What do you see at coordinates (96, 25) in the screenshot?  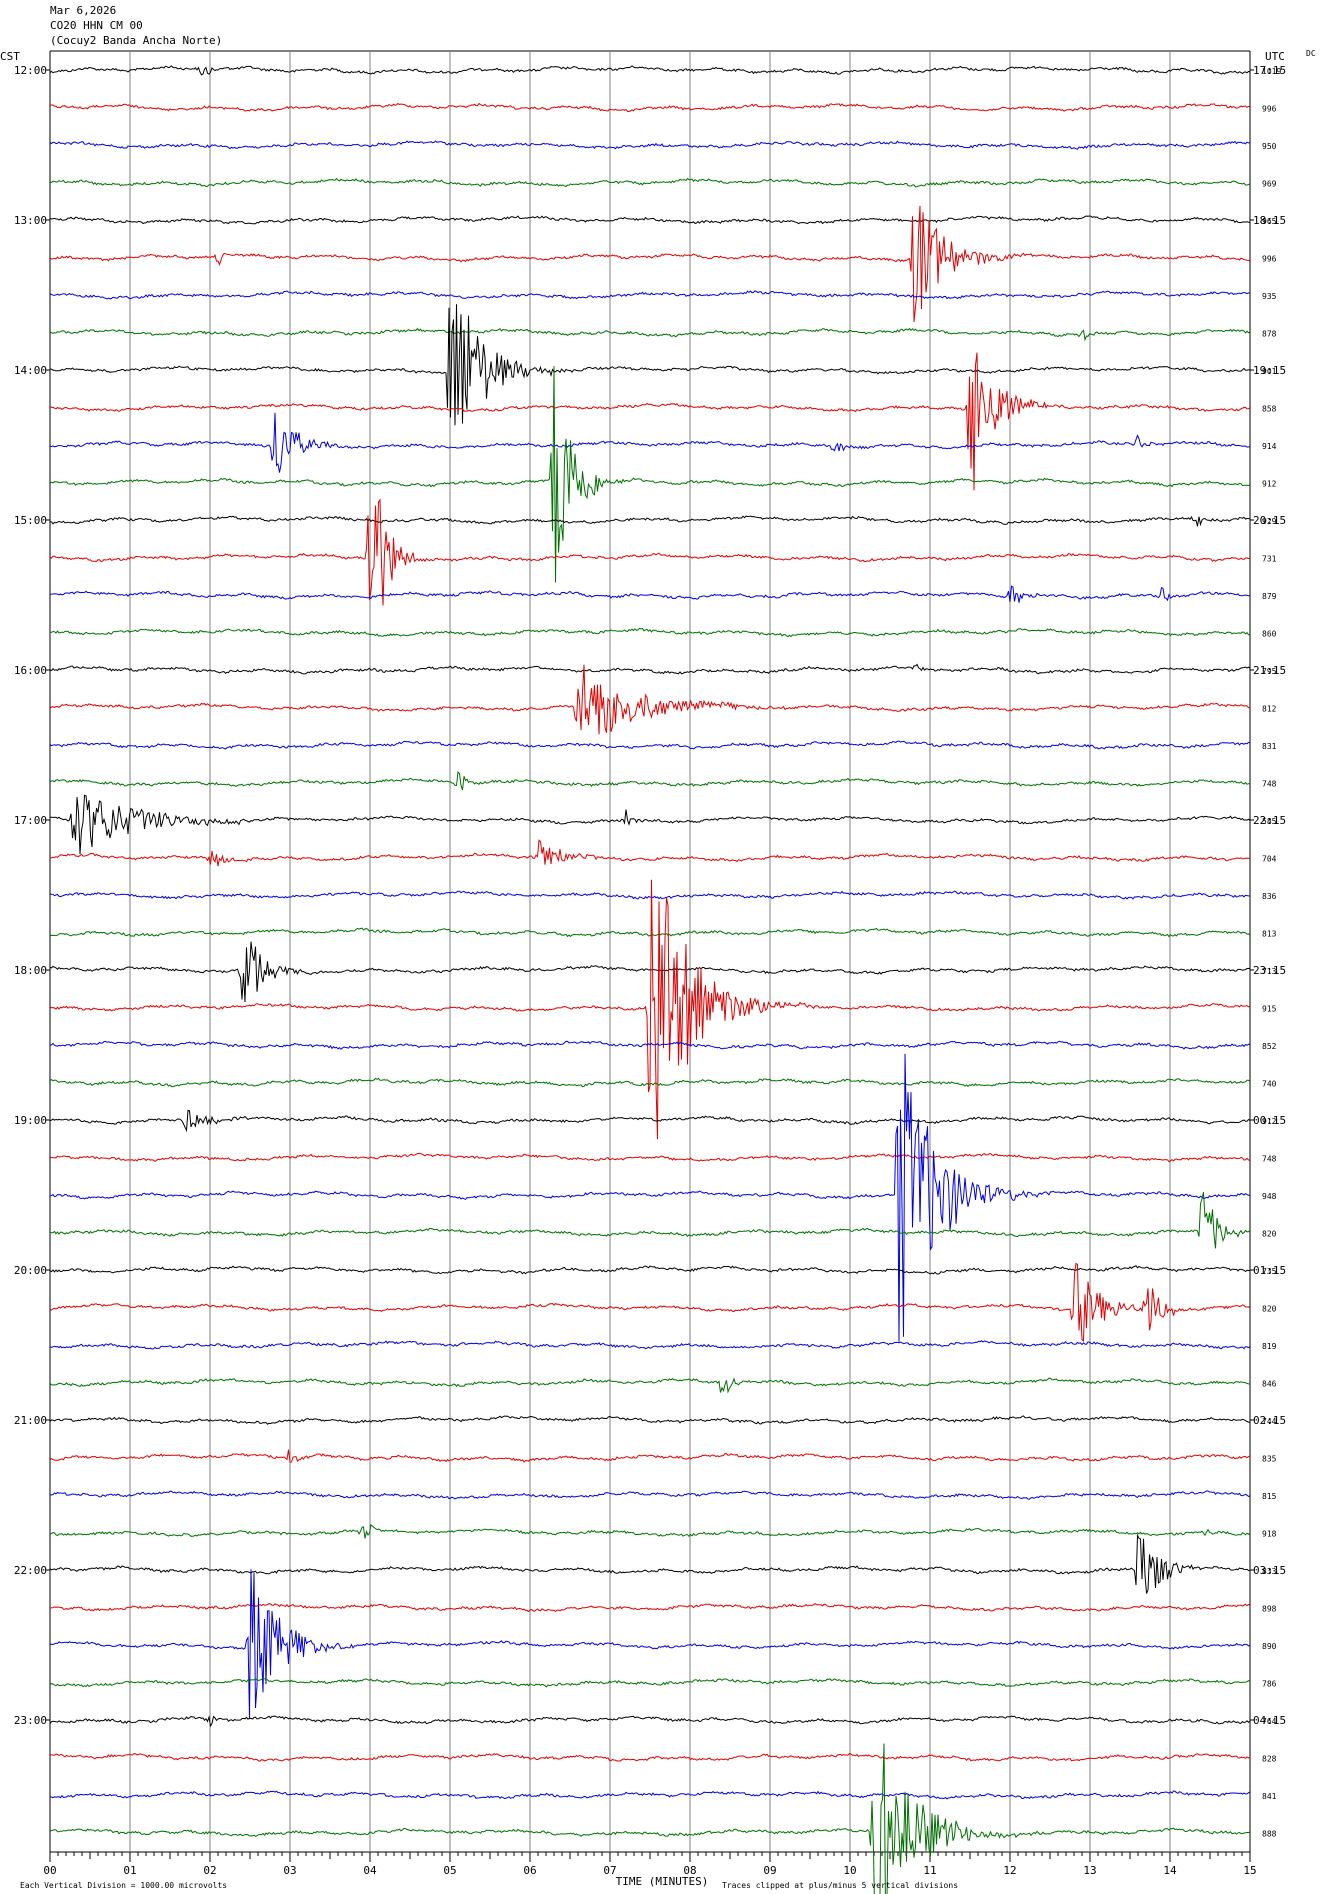 I see `header-station: CO20 HHN CM 00` at bounding box center [96, 25].